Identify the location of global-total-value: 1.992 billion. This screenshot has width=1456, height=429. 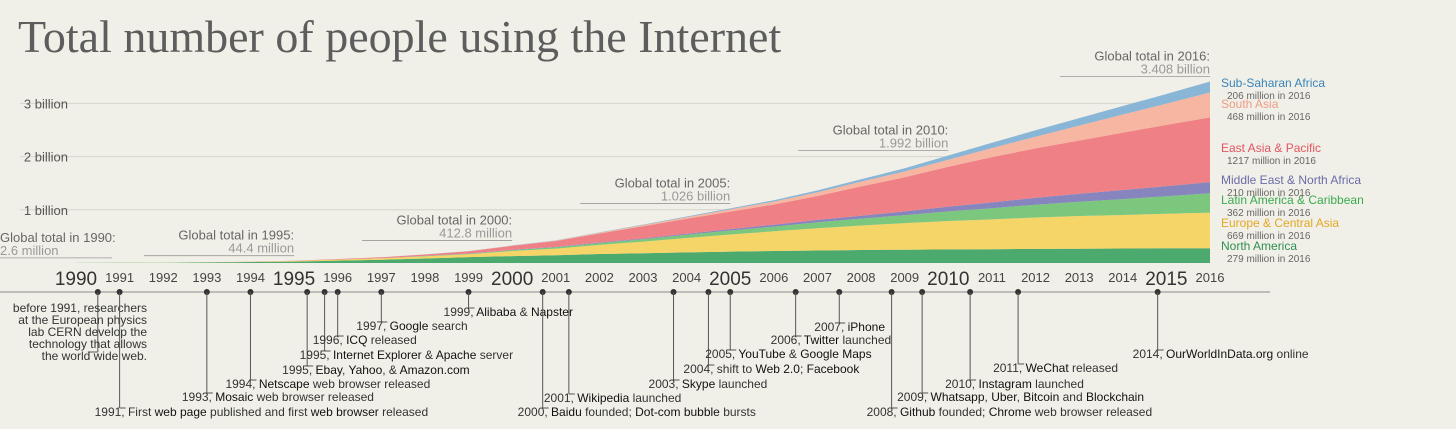
(913, 143).